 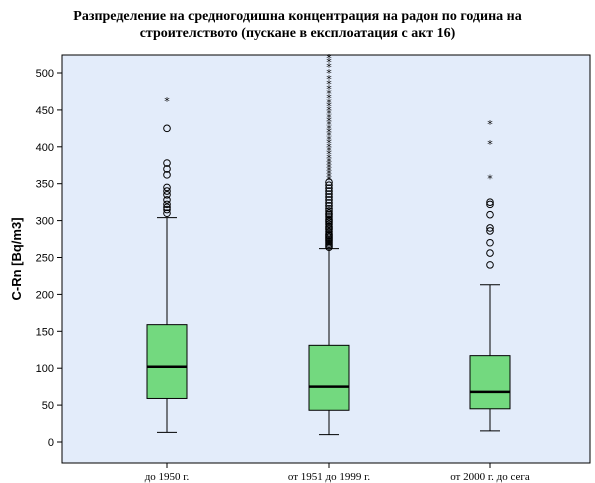 What do you see at coordinates (45, 295) in the screenshot?
I see `y-tick-label-200: 200` at bounding box center [45, 295].